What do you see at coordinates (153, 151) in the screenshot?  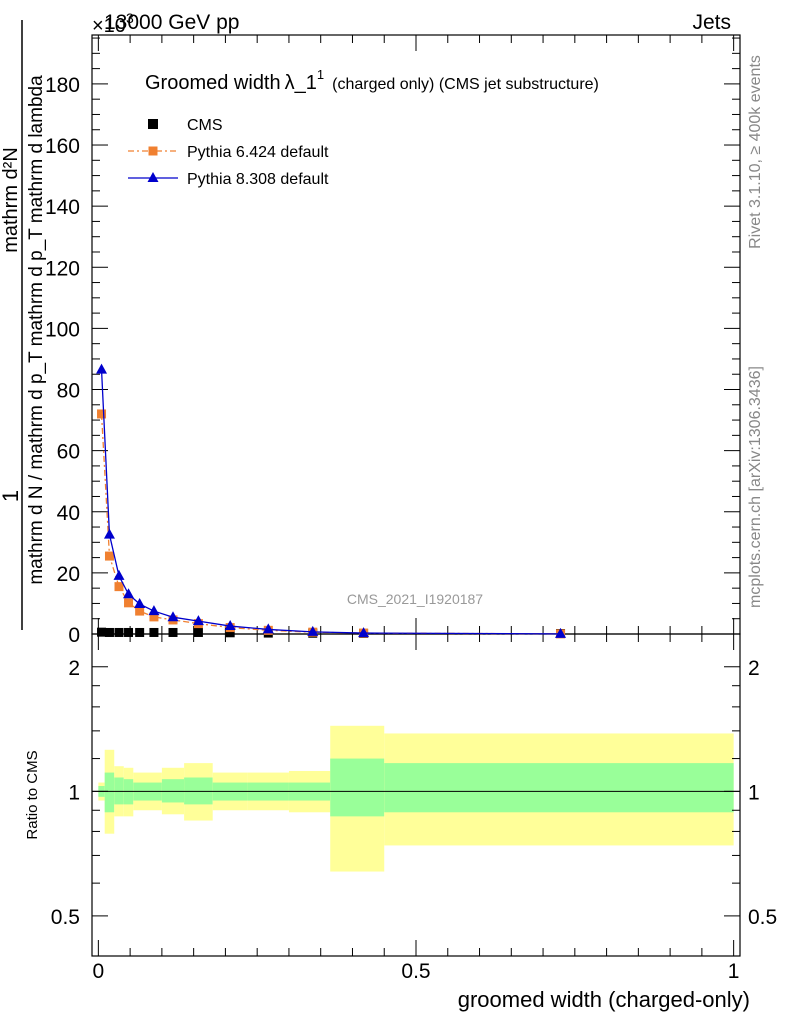 I see `legend-marker-pythia6` at bounding box center [153, 151].